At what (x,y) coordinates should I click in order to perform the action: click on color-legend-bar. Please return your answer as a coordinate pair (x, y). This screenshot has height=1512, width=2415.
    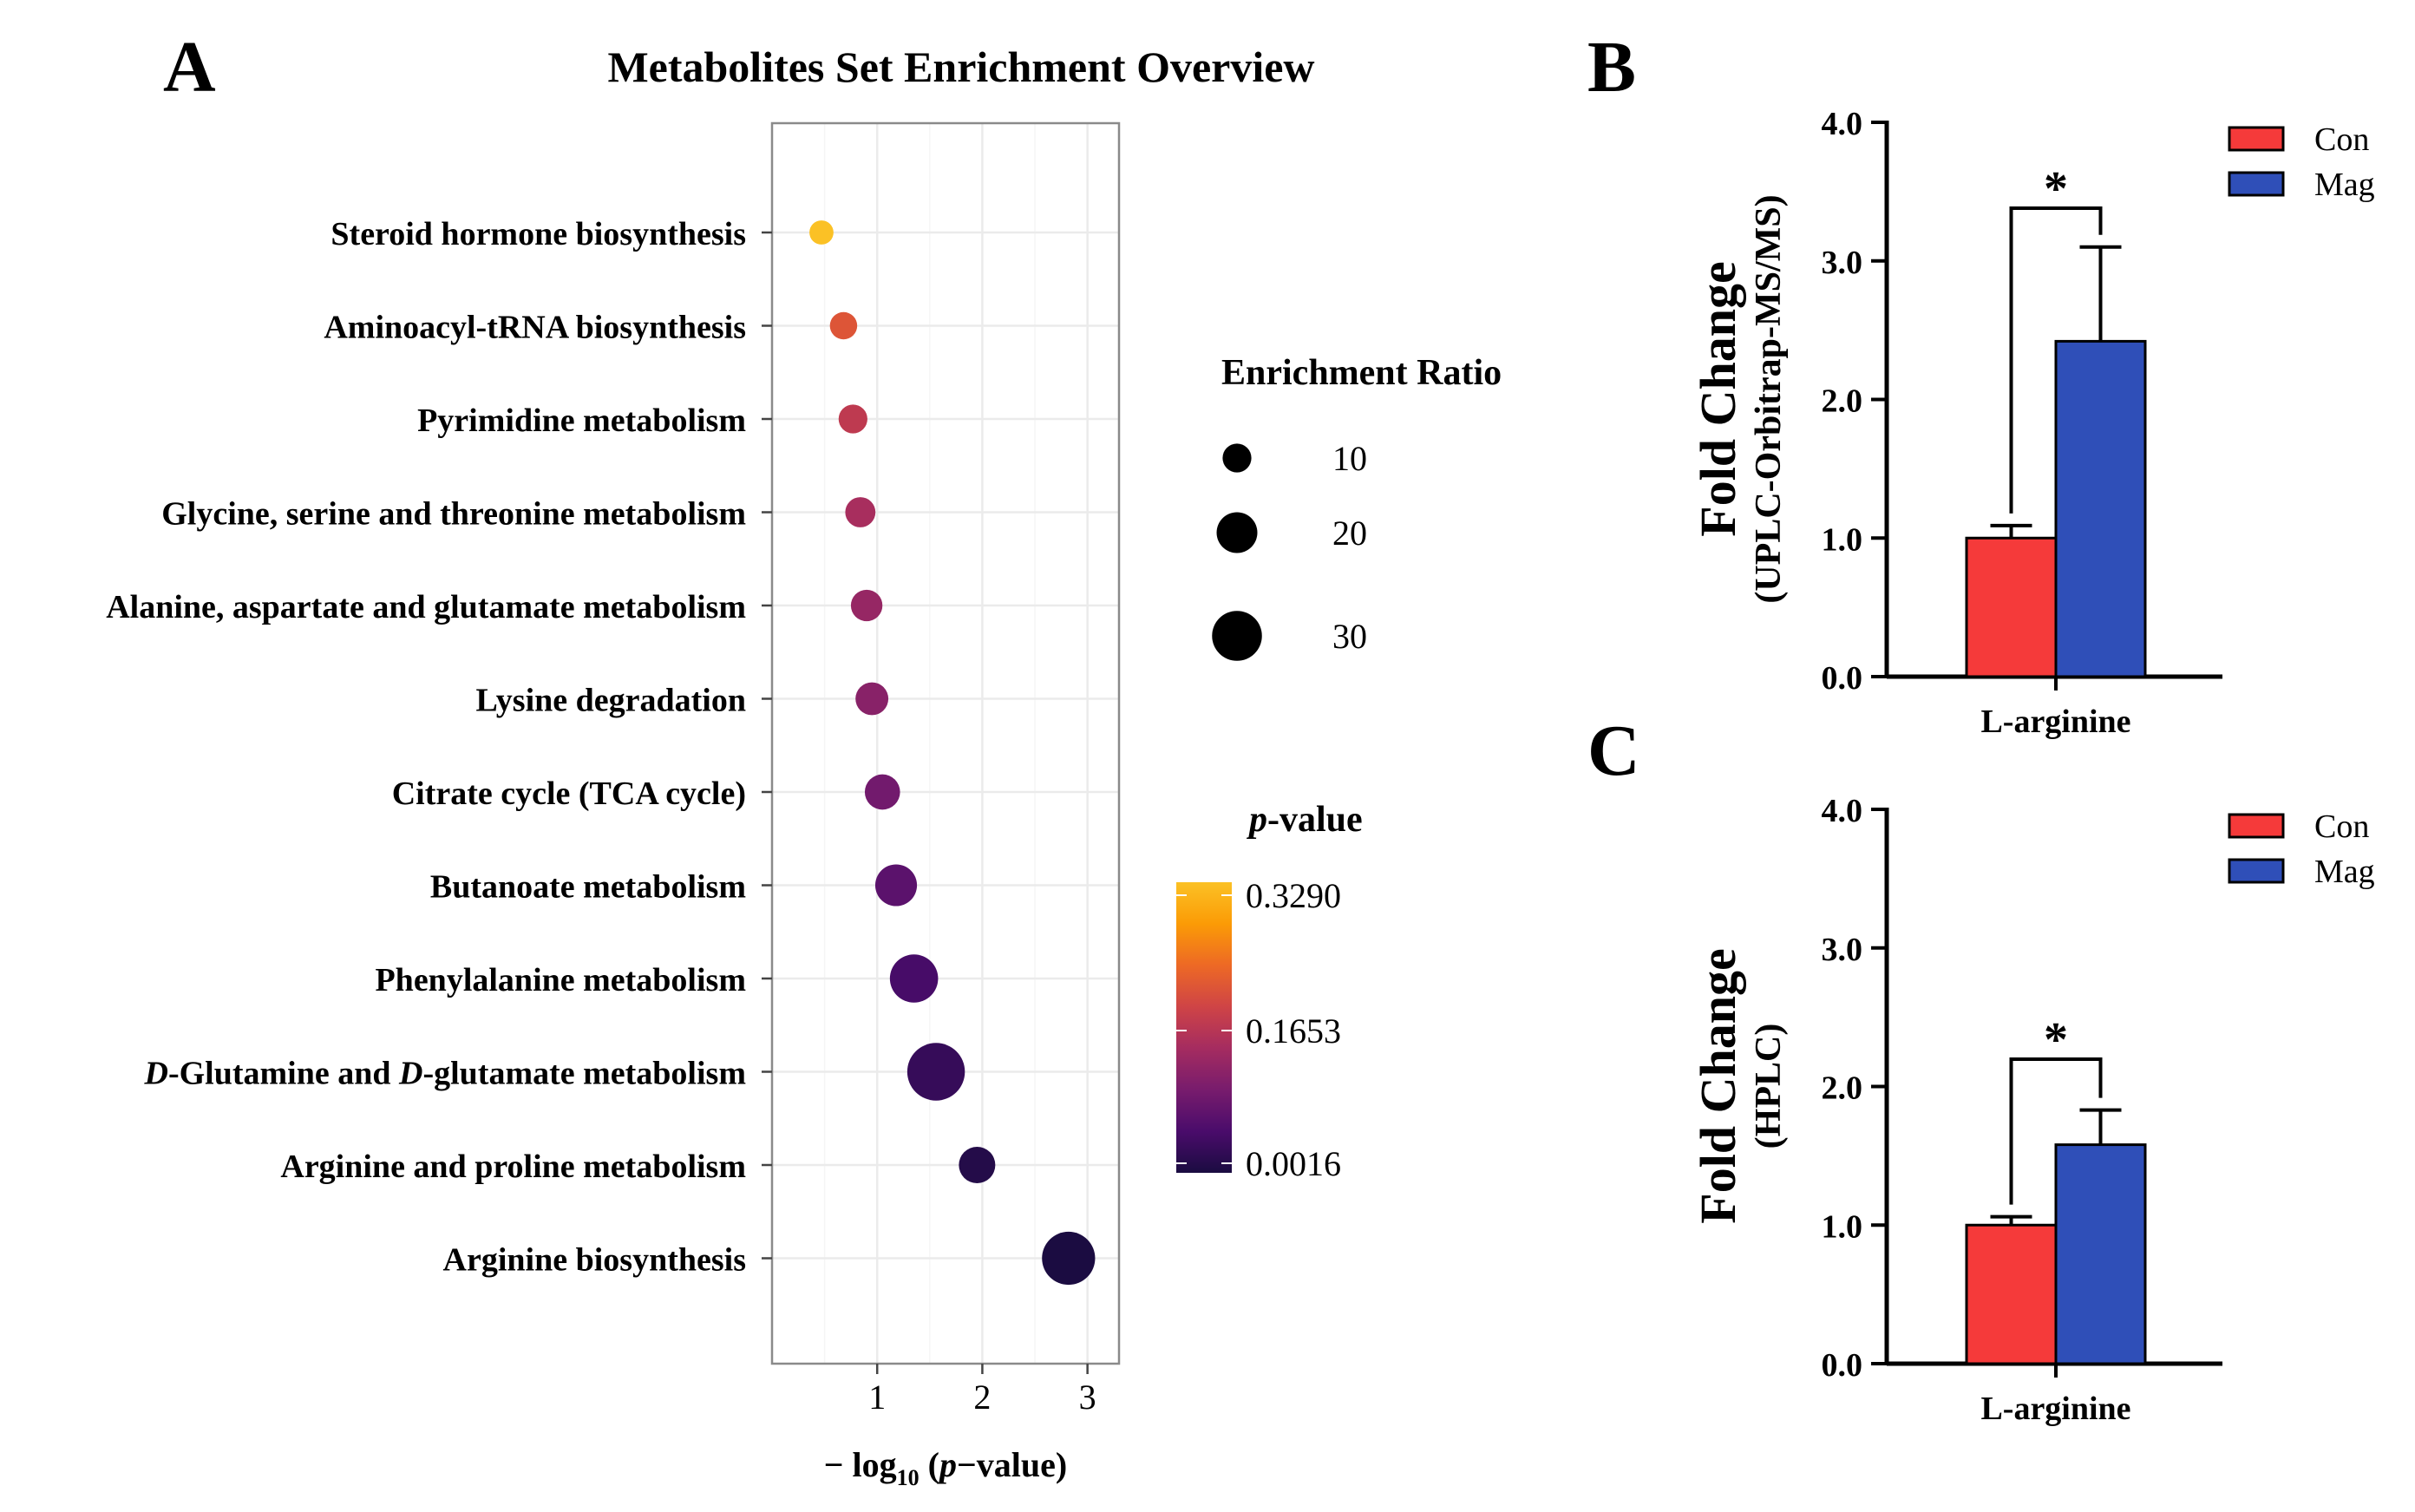
    Looking at the image, I should click on (1204, 1027).